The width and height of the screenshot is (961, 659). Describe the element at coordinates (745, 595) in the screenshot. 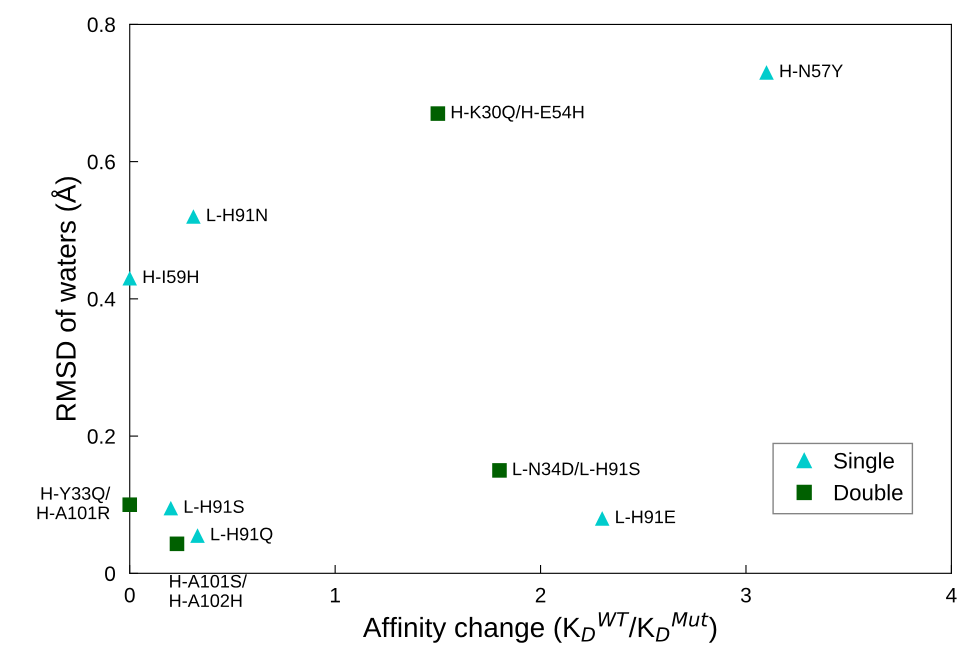

I see `x-tick-label: 3` at that location.